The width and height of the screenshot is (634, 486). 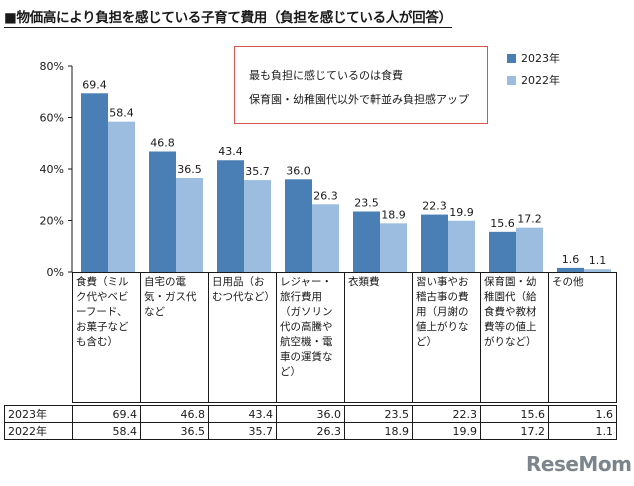 I want to click on data-label: 18.9, so click(x=393, y=214).